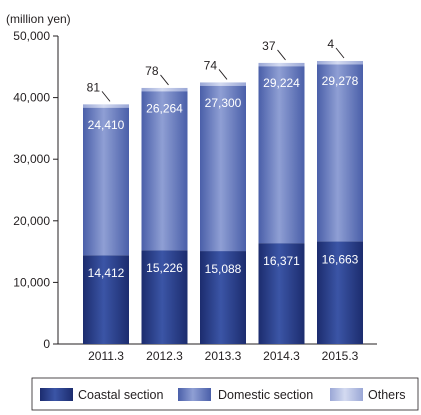  I want to click on data-label: 4, so click(330, 44).